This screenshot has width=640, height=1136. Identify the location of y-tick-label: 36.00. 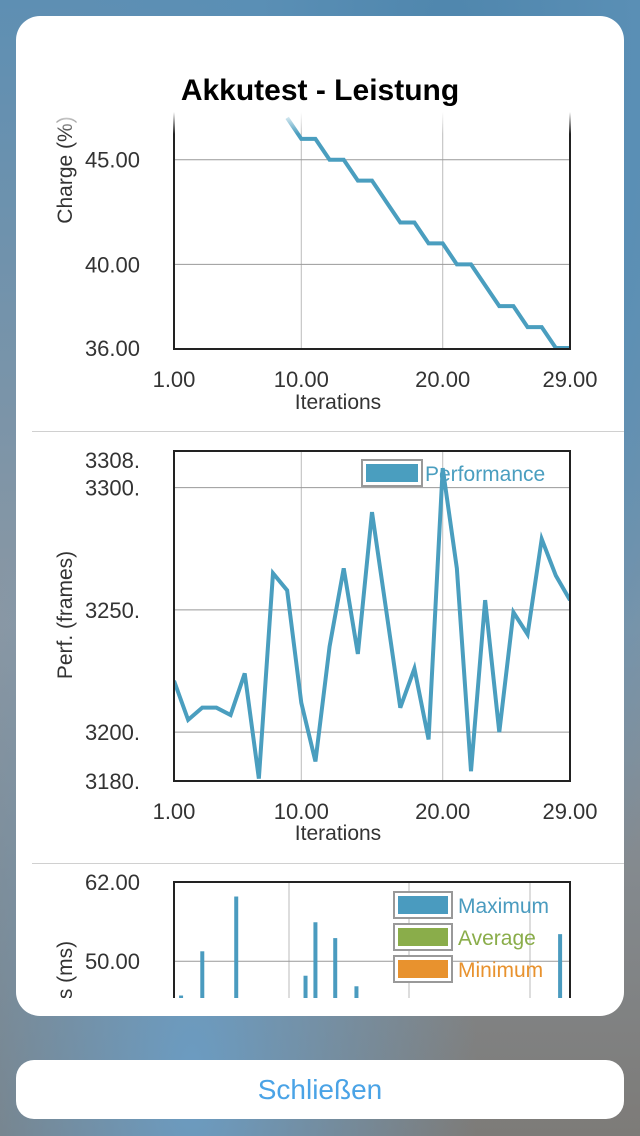
(112, 348).